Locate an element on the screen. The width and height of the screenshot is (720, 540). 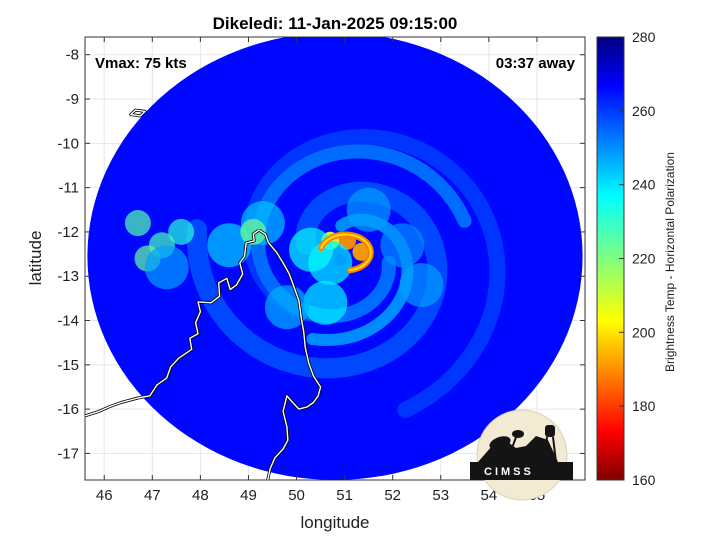
colorbar-tick-label: 160 is located at coordinates (644, 480).